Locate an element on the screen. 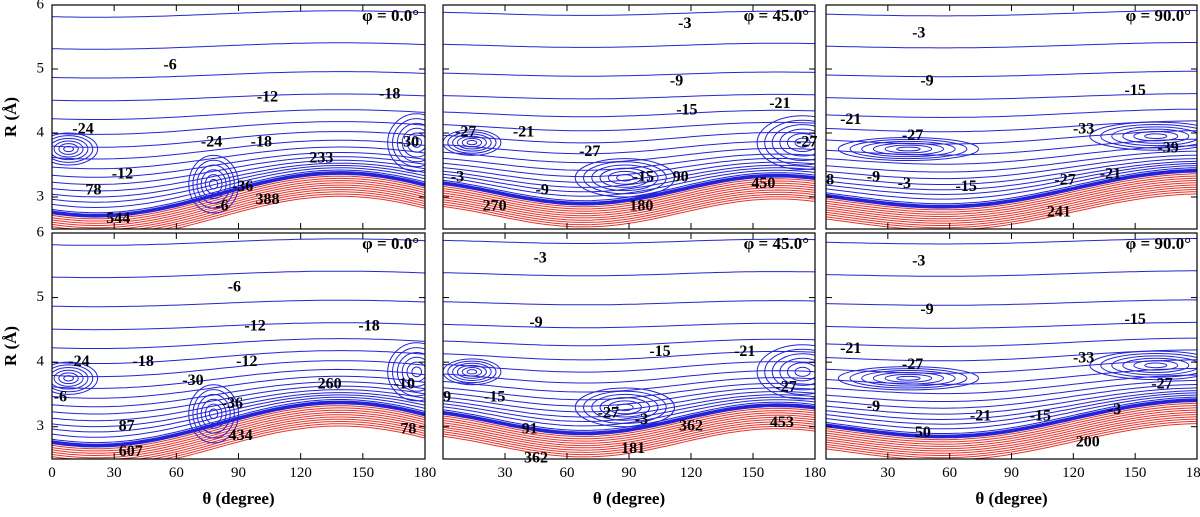  x-tick-label: 180 is located at coordinates (425, 473).